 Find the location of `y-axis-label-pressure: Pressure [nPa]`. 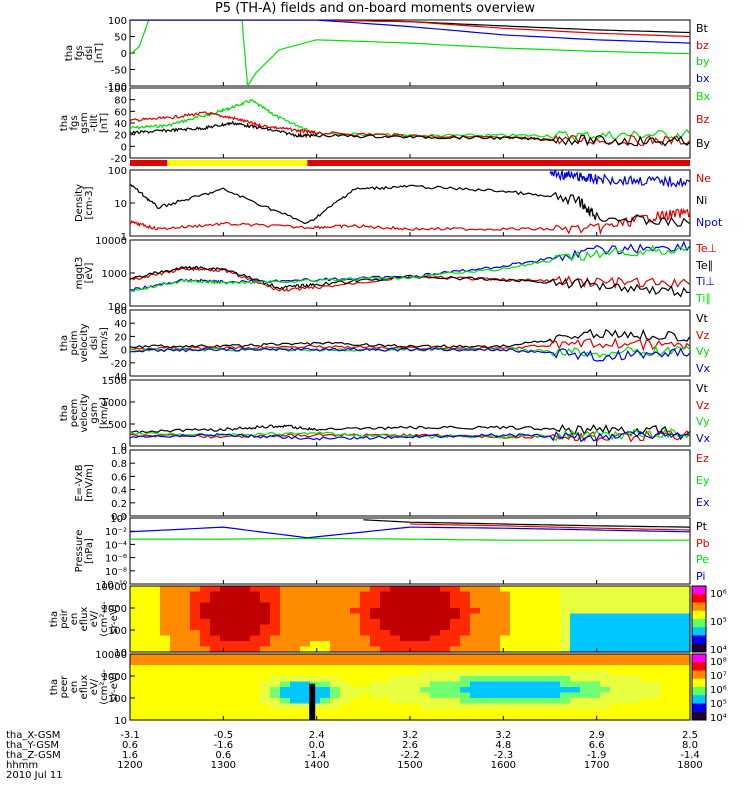

y-axis-label-pressure: Pressure [nPa] is located at coordinates (84, 551).